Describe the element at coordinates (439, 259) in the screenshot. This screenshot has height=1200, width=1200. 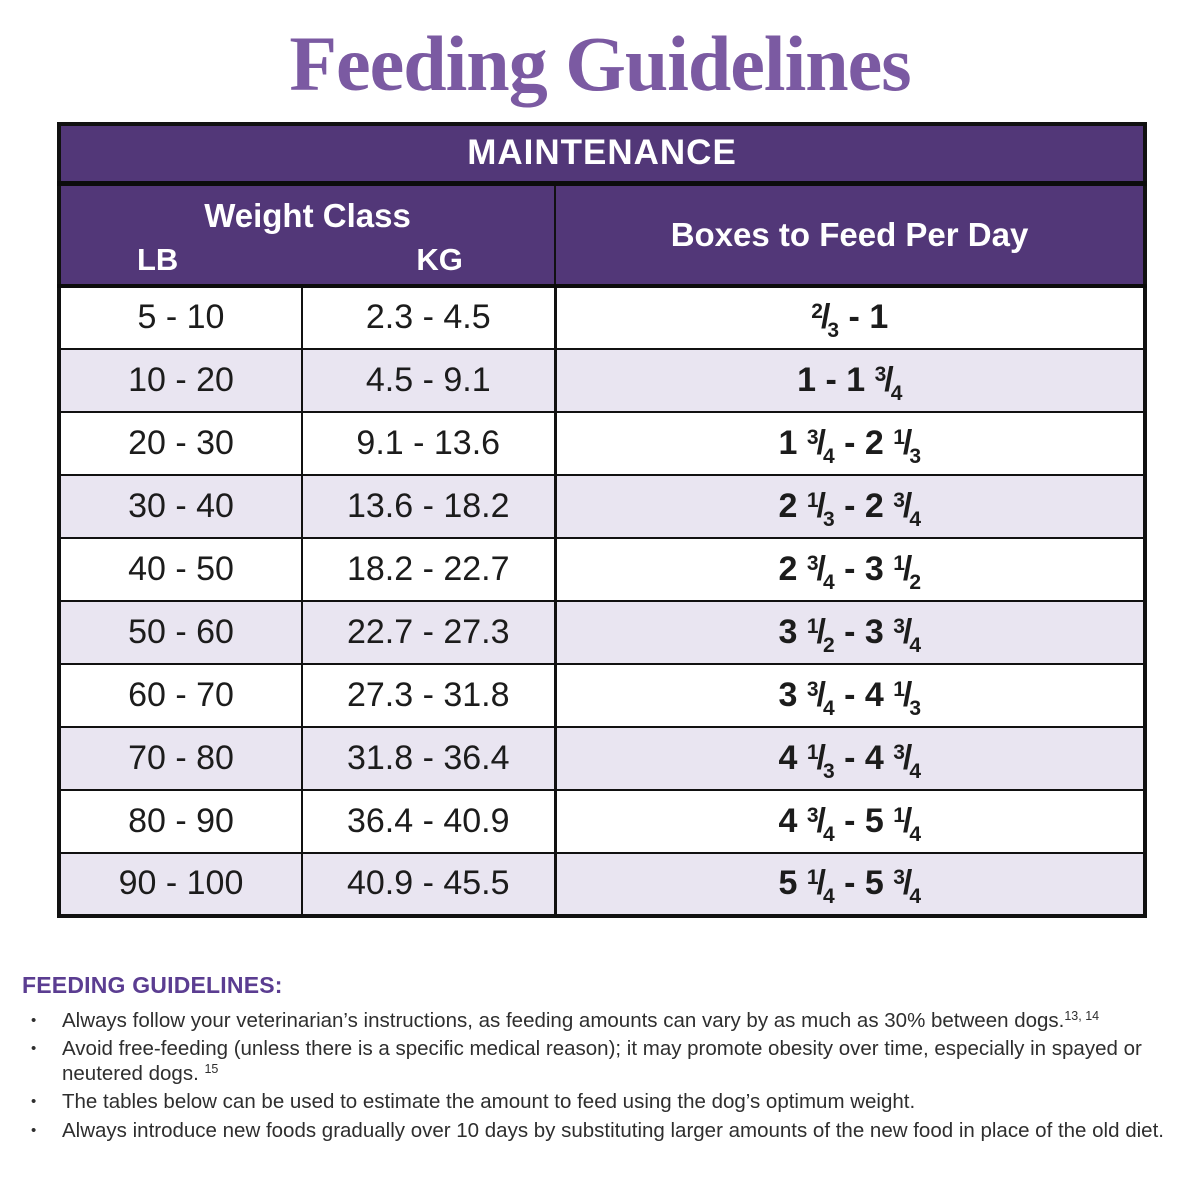
I see `kg-column-label: KG` at that location.